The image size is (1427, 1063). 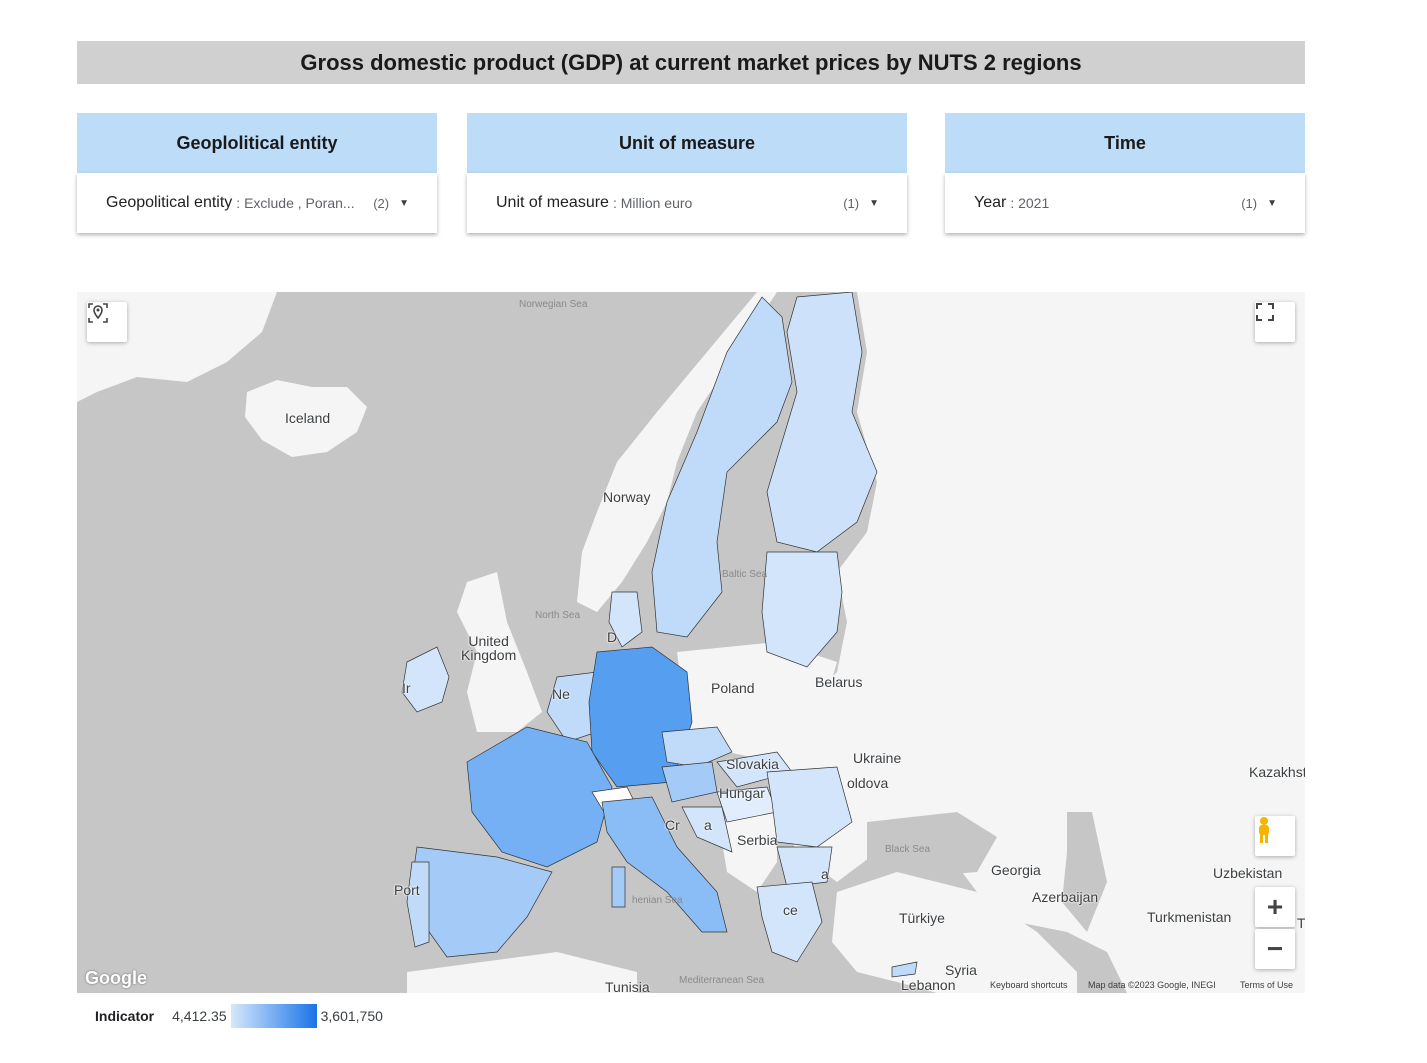 I want to click on label-poland: Poland, so click(x=733, y=688).